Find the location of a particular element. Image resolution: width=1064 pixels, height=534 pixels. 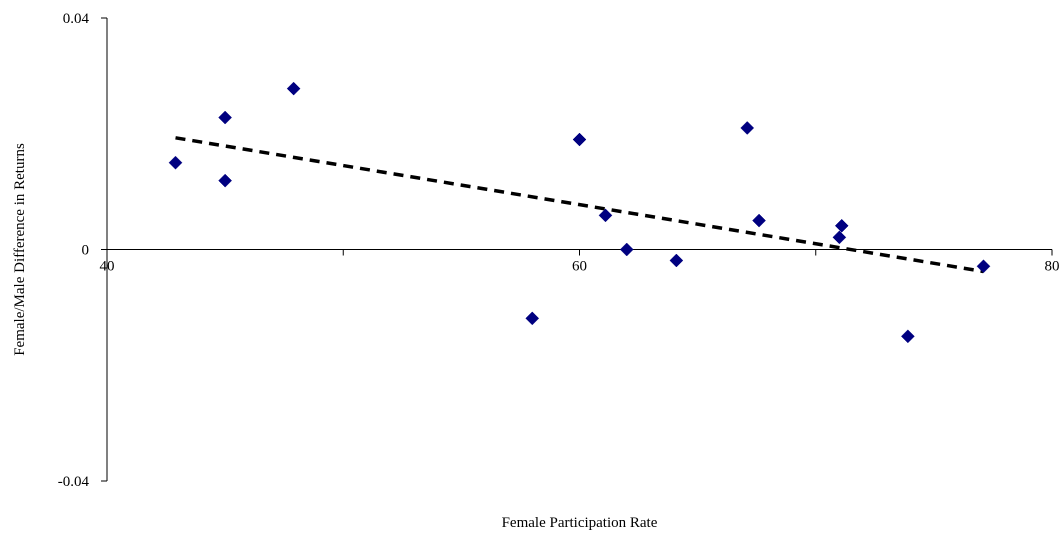

x-tick-label: 80 is located at coordinates (1052, 267).